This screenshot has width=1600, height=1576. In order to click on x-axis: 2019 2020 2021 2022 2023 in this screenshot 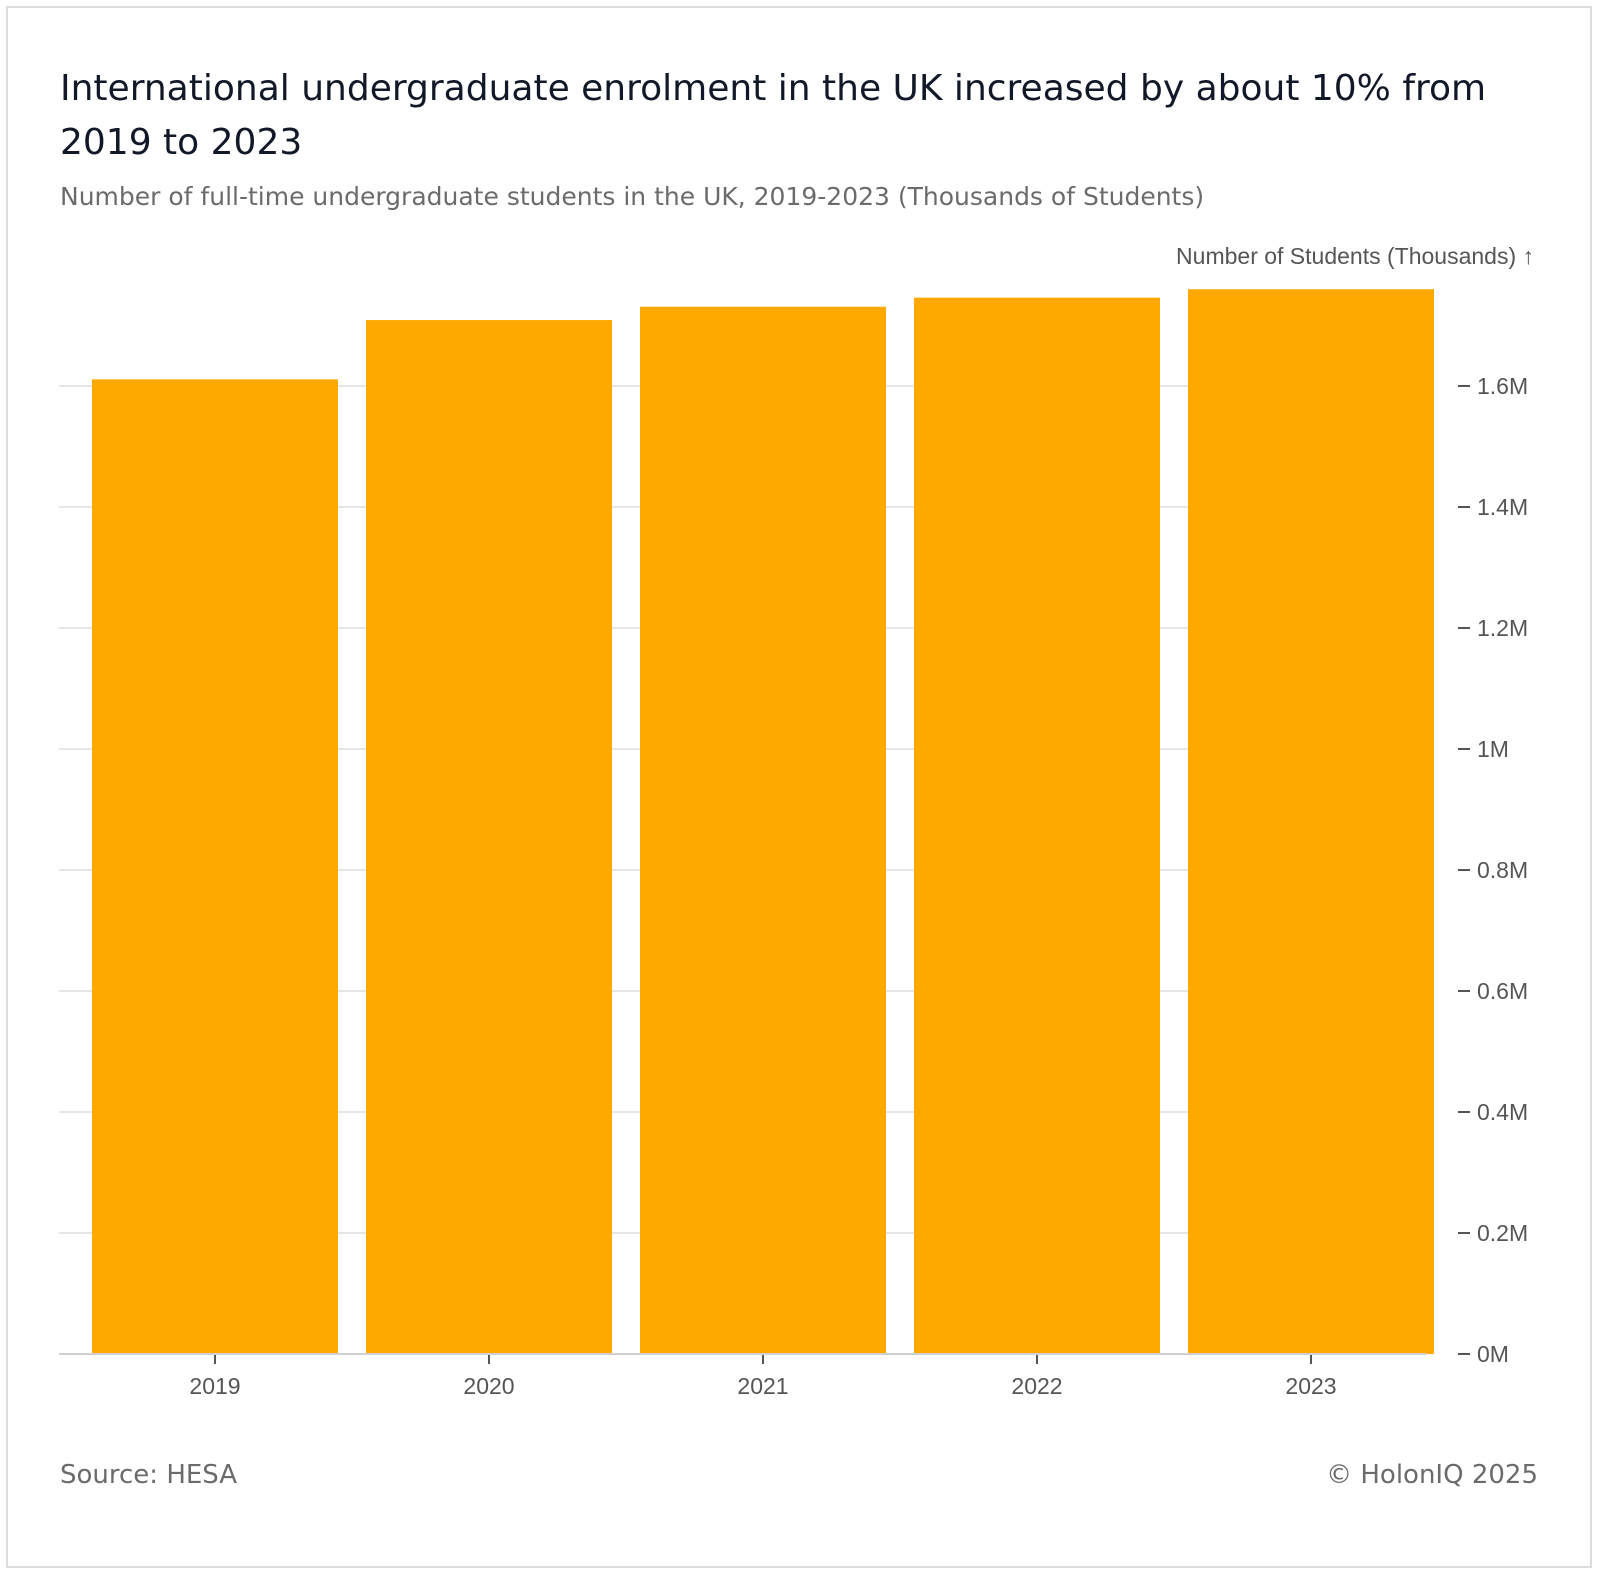, I will do `click(742, 1376)`.